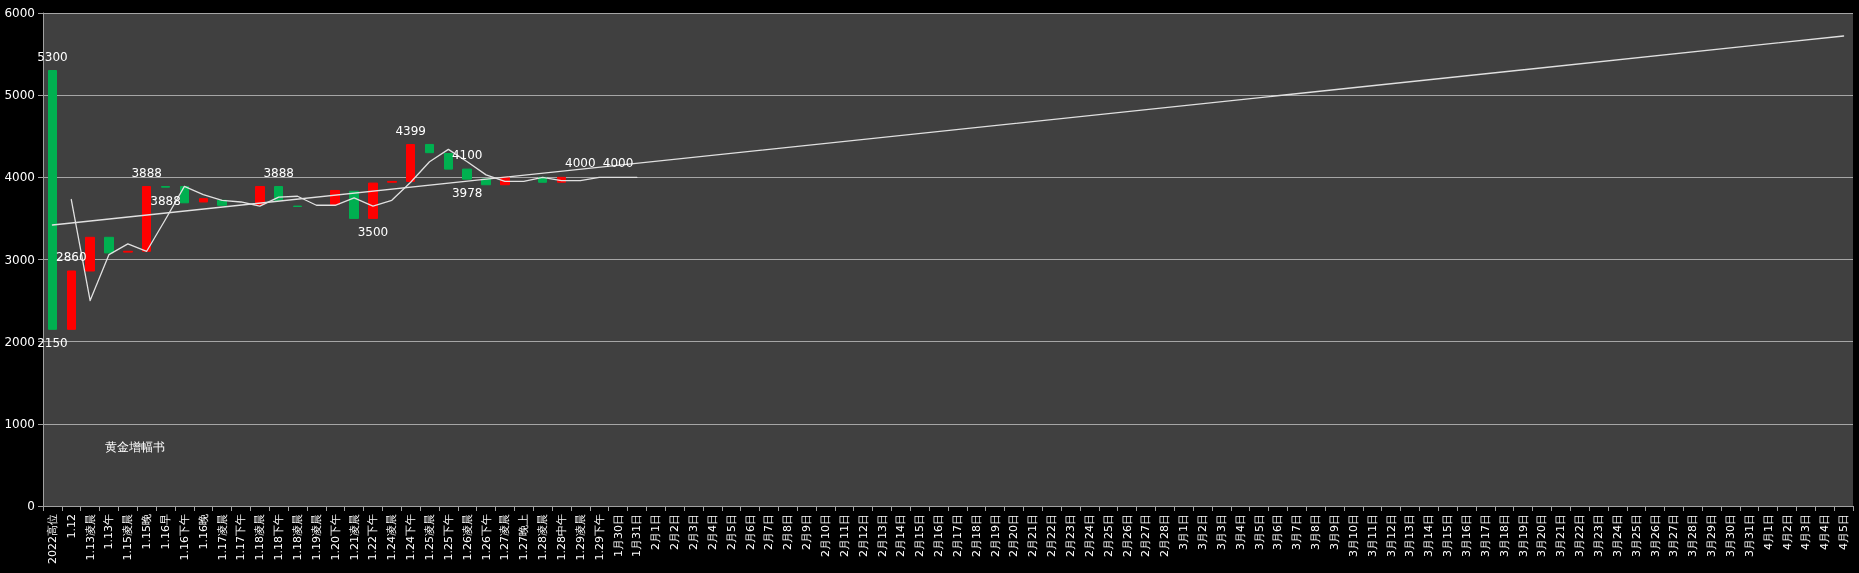 Image resolution: width=1859 pixels, height=573 pixels. What do you see at coordinates (1617, 535) in the screenshot?
I see `x-tick-label: 3月24日` at bounding box center [1617, 535].